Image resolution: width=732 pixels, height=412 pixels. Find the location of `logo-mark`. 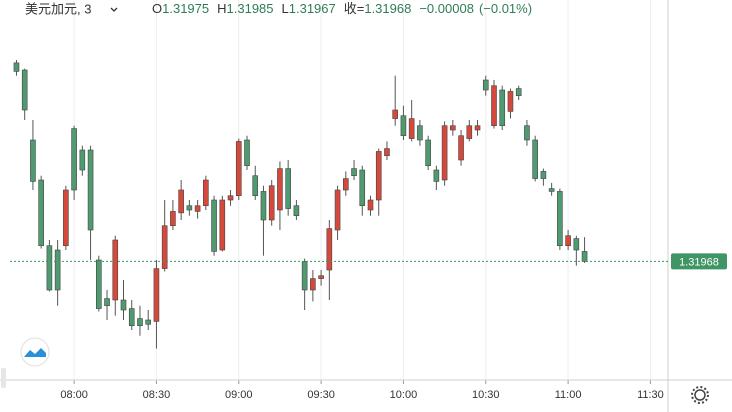

logo-mark is located at coordinates (35, 352).